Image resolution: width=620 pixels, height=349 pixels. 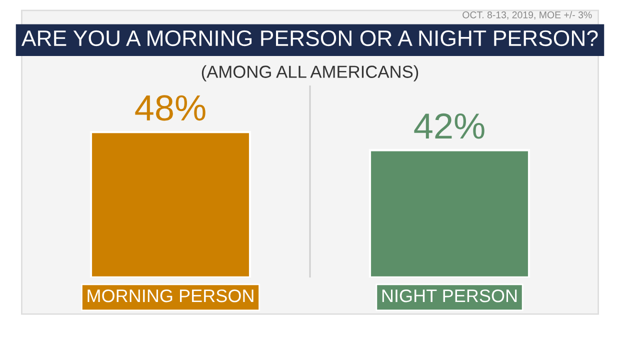 I want to click on x-tick-label: MORNING PERSON, so click(x=171, y=295).